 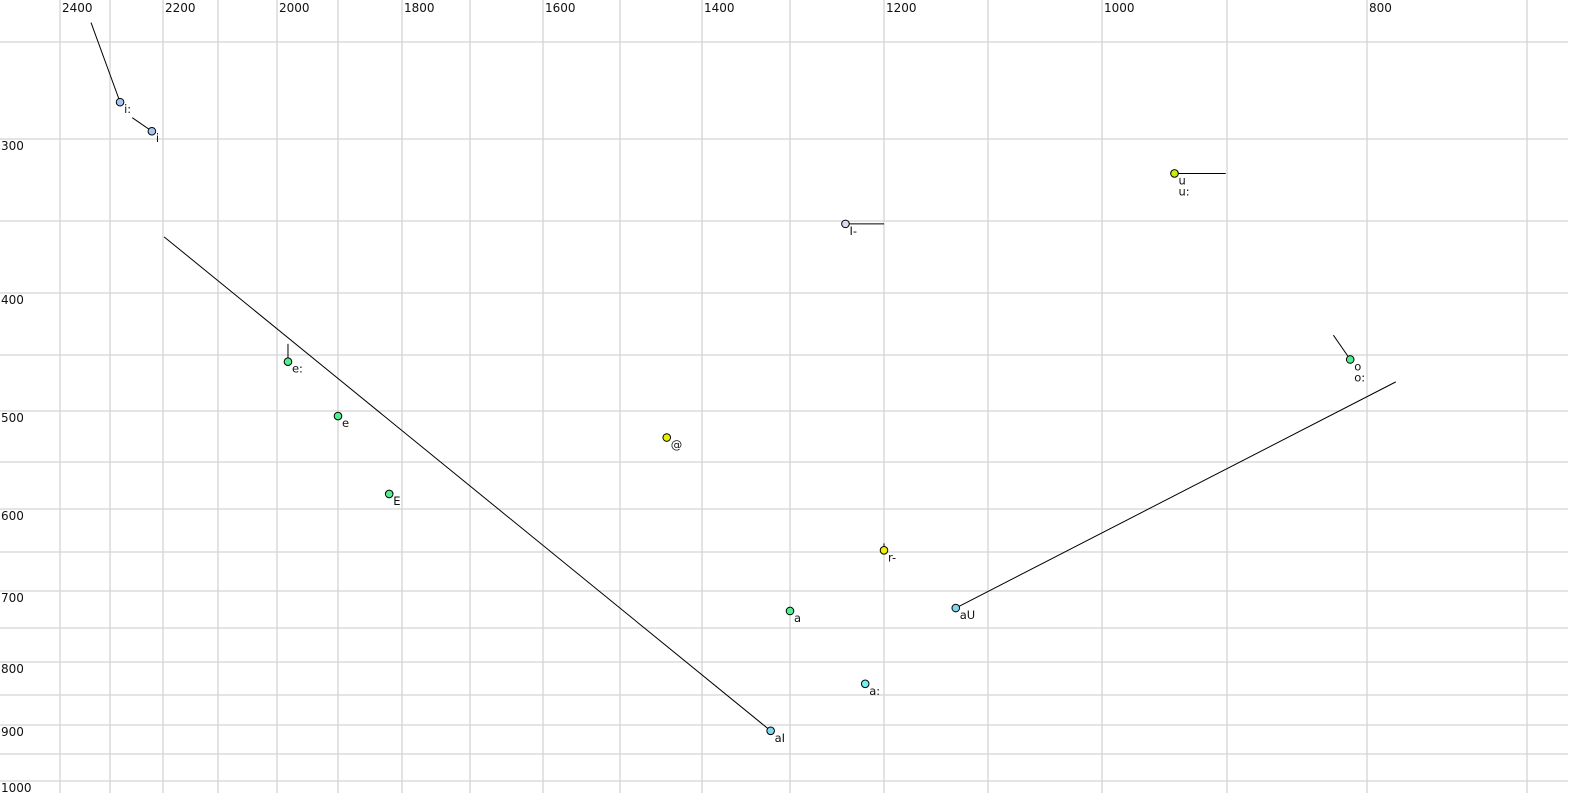 I want to click on y-tick-label: 900, so click(x=12, y=732).